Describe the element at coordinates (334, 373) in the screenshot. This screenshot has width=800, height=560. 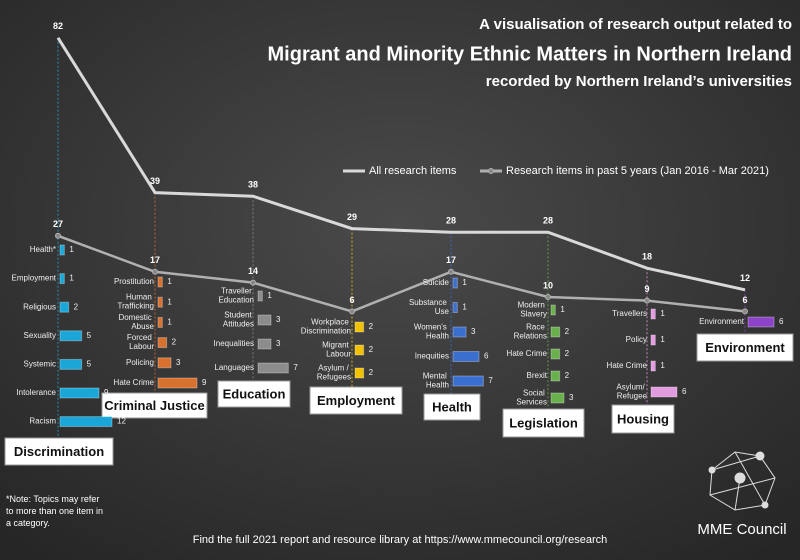
I see `topic-label: Asylum / Refugees` at that location.